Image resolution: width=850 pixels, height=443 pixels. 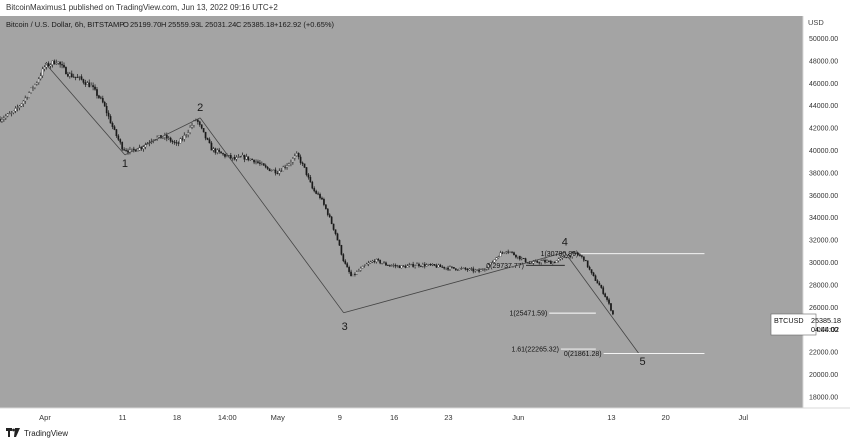 I want to click on x-tick-label: 23, so click(x=448, y=417).